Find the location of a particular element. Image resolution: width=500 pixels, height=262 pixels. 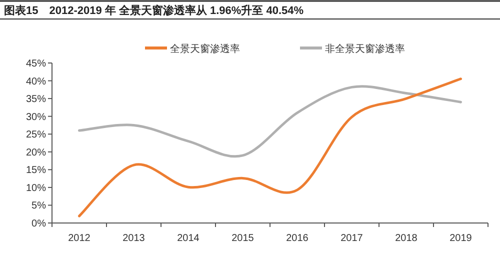

y-tick-label: 30% is located at coordinates (36, 117).